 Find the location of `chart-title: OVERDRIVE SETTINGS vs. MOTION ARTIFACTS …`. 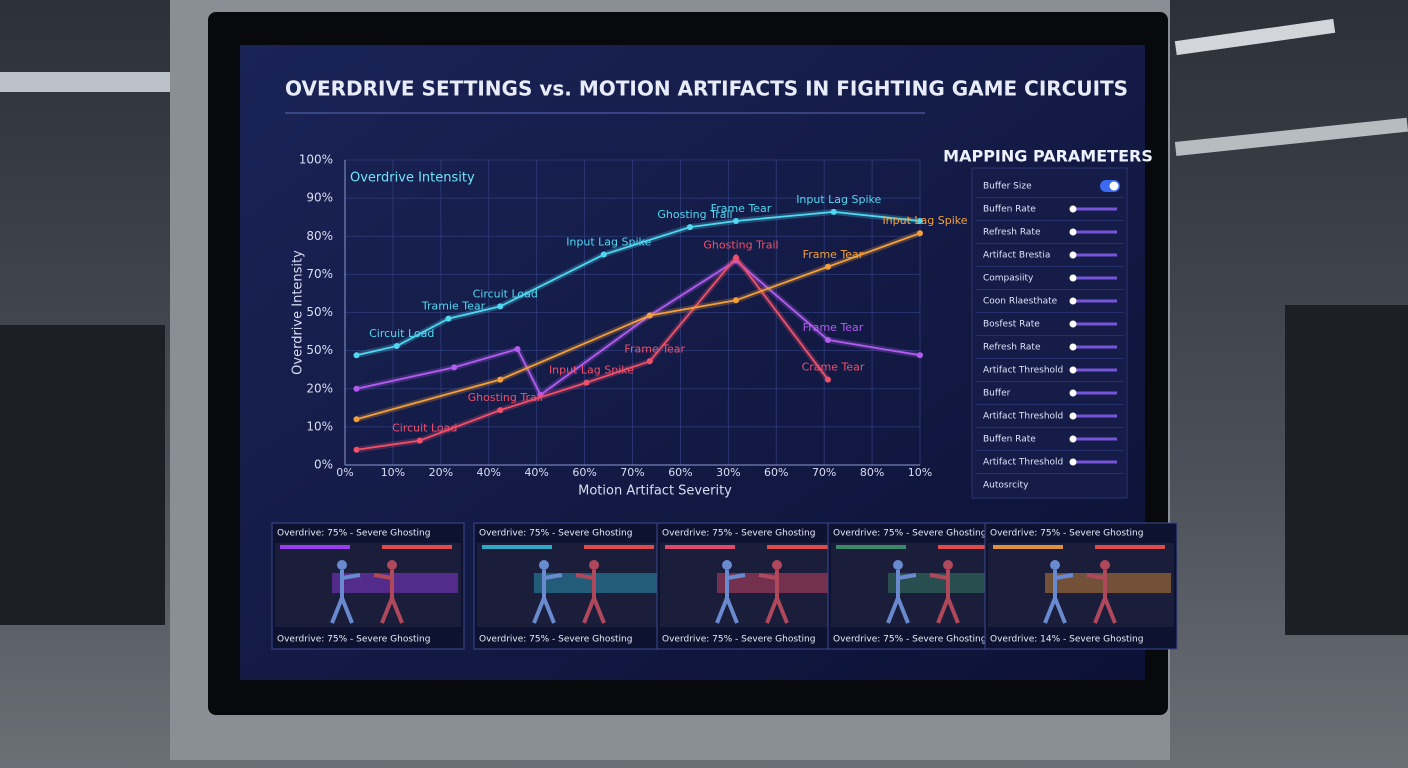

chart-title: OVERDRIVE SETTINGS vs. MOTION ARTIFACTS … is located at coordinates (706, 89).